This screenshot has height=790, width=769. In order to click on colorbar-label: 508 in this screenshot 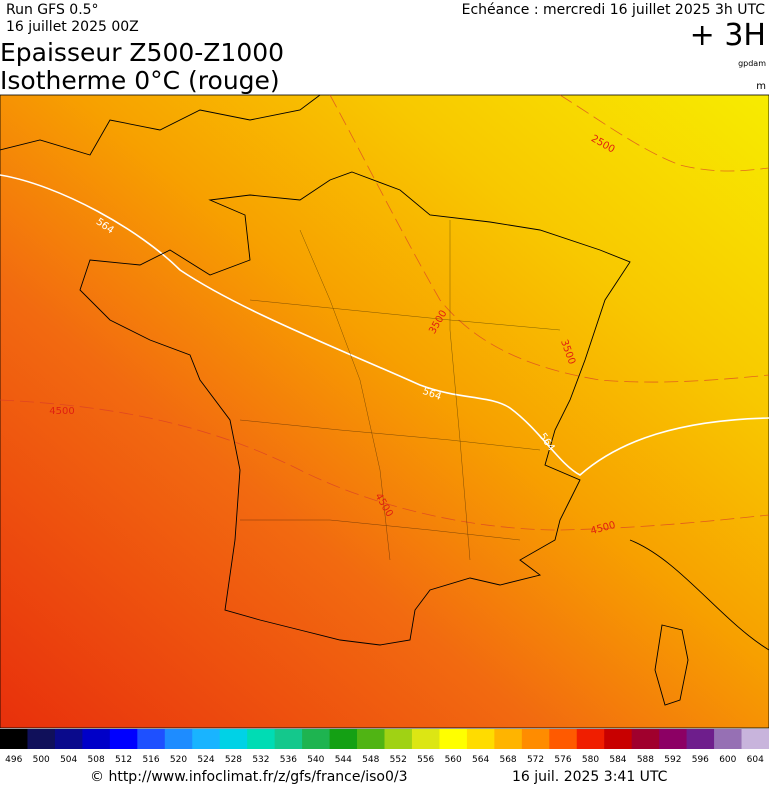, I will do `click(96, 760)`.